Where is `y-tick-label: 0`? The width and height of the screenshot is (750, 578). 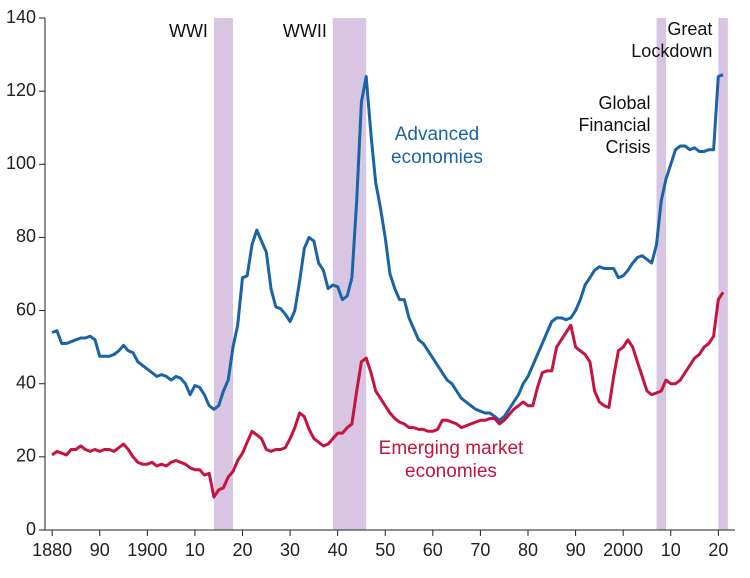 y-tick-label: 0 is located at coordinates (31, 529).